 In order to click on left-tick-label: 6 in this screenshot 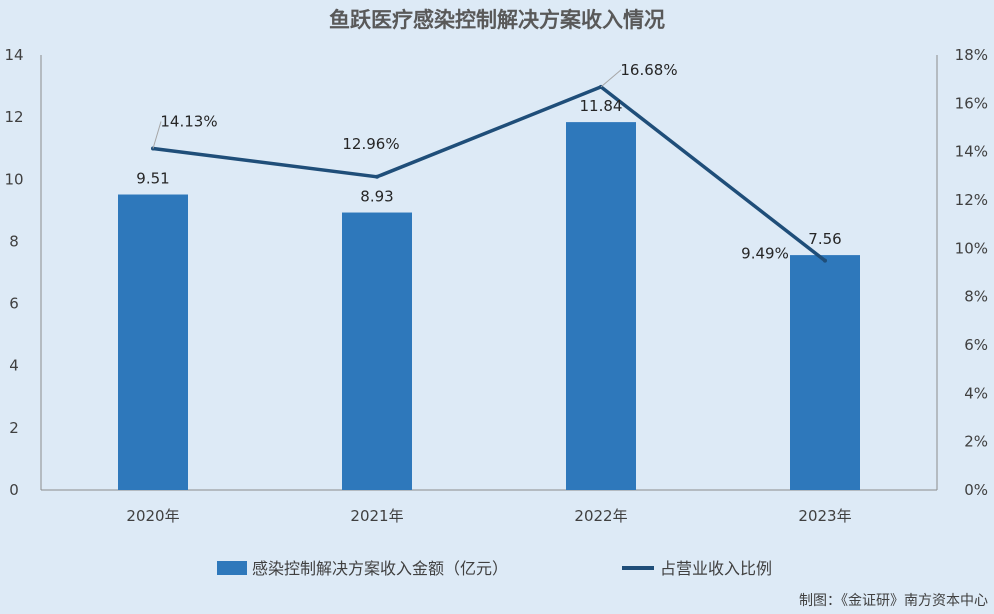, I will do `click(14, 304)`.